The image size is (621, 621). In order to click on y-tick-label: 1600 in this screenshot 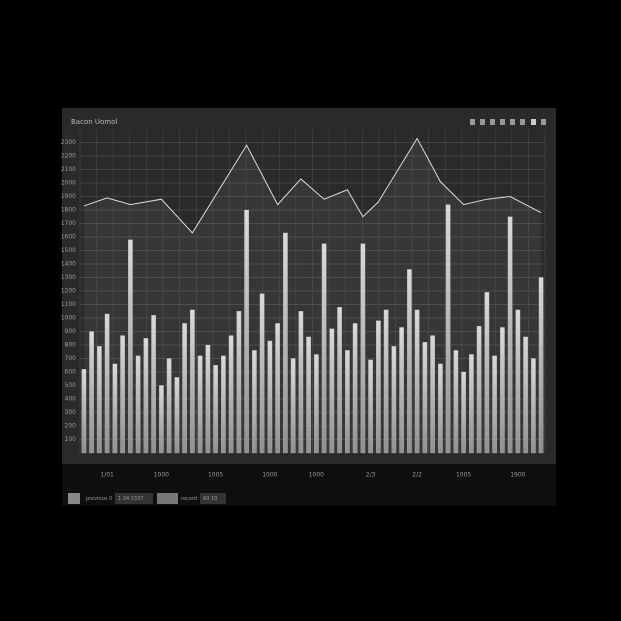, I will do `click(68, 237)`.